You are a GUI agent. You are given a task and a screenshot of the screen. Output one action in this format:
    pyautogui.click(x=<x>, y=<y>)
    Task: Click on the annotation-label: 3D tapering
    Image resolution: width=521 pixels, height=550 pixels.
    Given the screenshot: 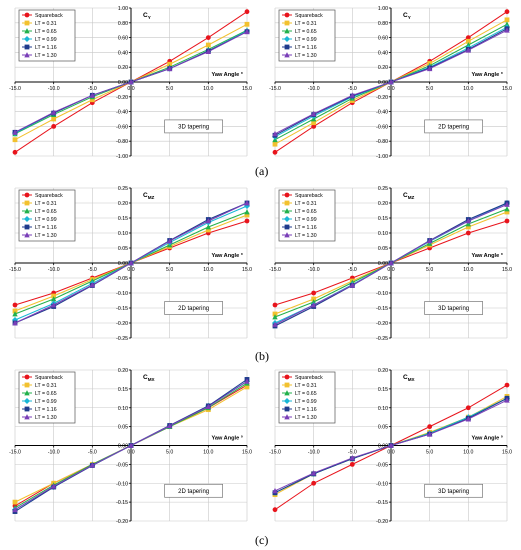 What is the action you would take?
    pyautogui.click(x=193, y=128)
    